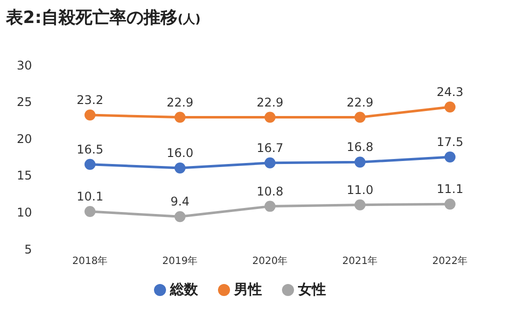 This screenshot has height=325, width=512. I want to click on data-label: 16.5, so click(90, 149).